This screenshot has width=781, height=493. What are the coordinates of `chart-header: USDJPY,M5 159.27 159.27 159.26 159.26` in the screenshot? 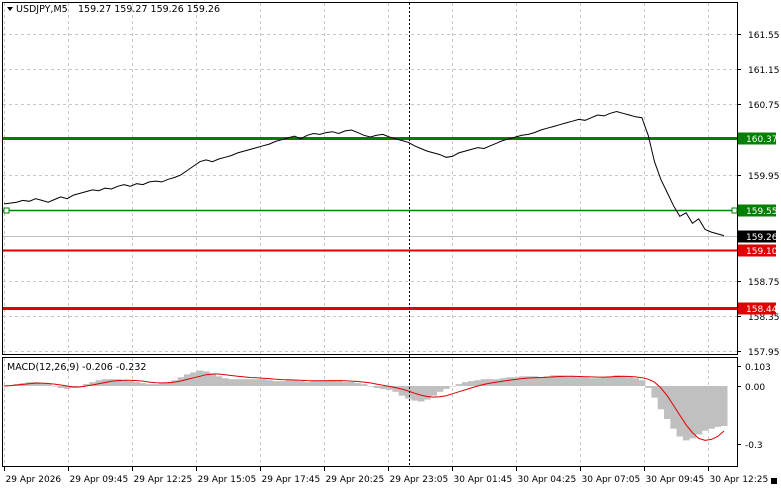 It's located at (113, 9).